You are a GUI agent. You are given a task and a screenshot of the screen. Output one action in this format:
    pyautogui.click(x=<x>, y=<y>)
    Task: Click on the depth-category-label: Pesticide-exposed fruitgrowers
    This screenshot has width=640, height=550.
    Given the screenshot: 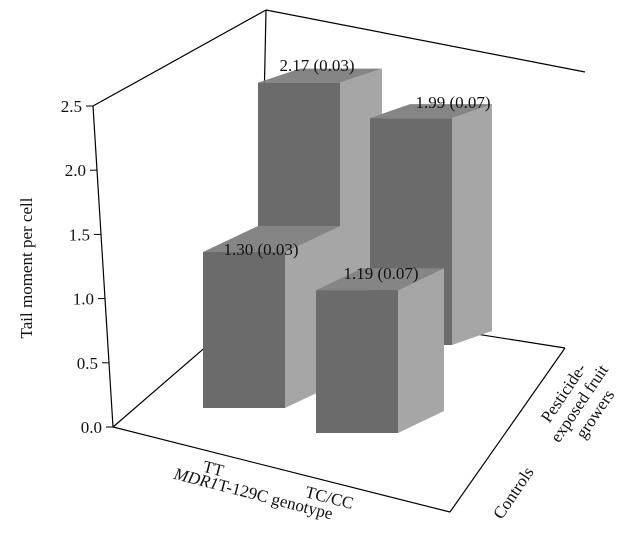 What is the action you would take?
    pyautogui.click(x=579, y=403)
    